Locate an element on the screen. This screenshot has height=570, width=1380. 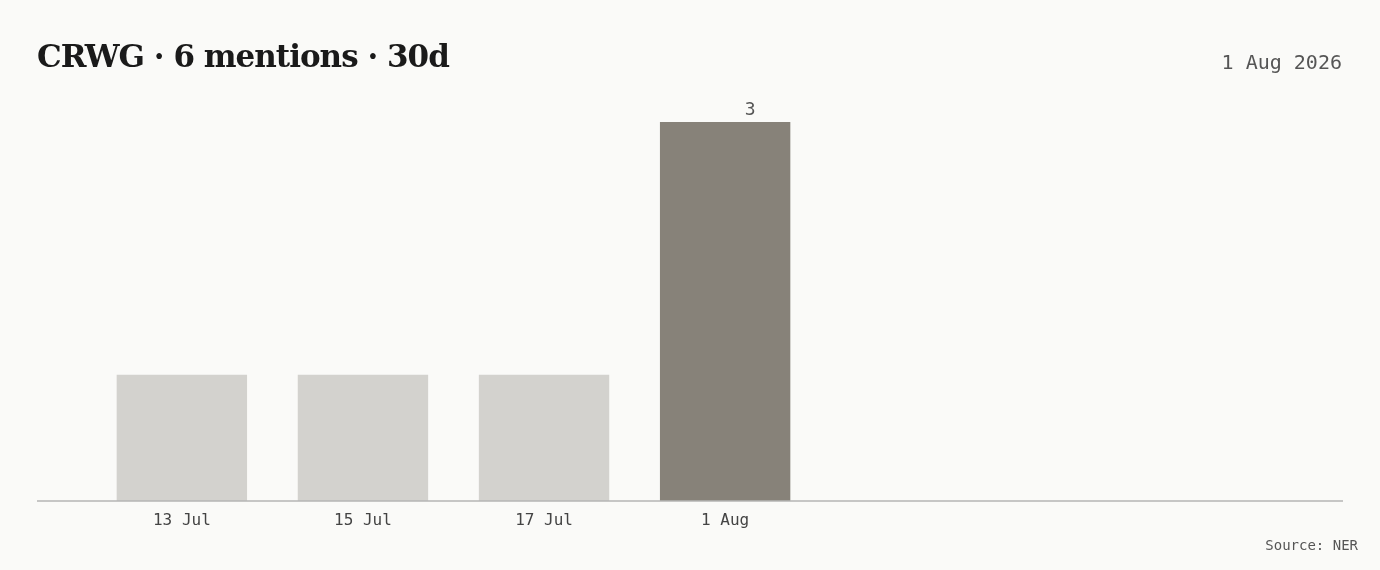
data-label: 3 is located at coordinates (750, 108).